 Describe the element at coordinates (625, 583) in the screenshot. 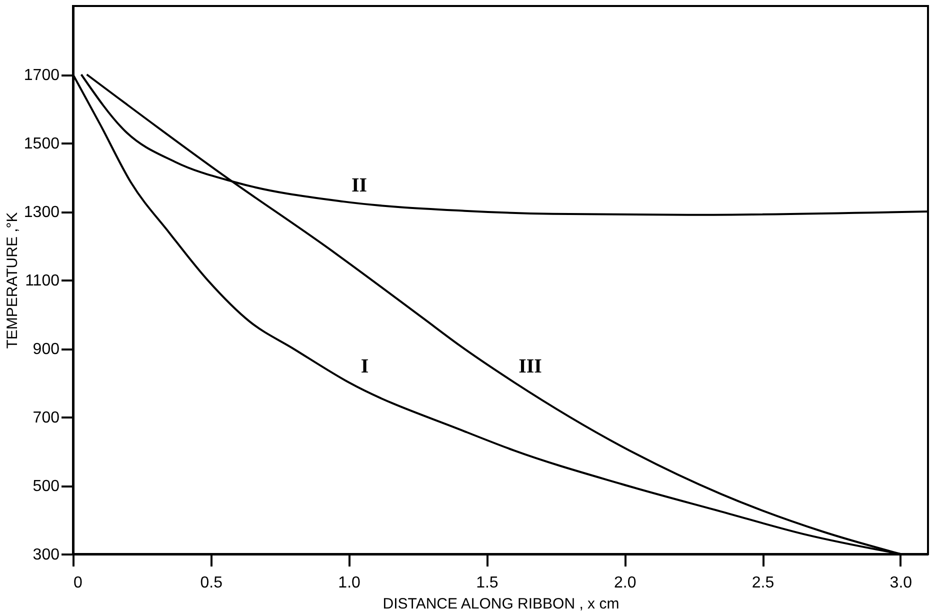

I see `x-tick-label: 2.0` at that location.